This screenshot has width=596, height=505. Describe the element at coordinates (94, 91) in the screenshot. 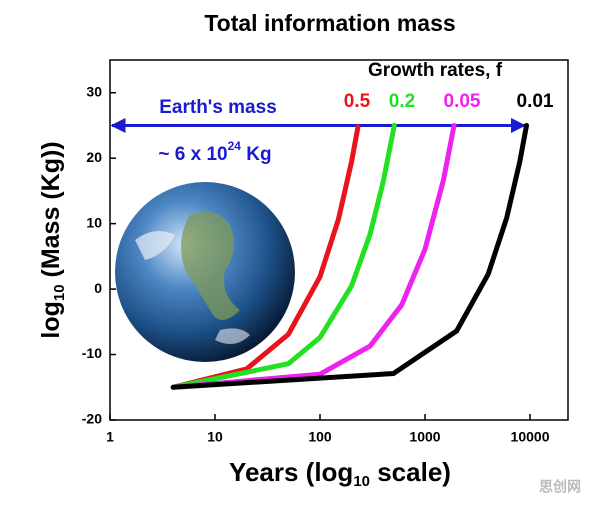

I see `y-tick-label: 30` at that location.